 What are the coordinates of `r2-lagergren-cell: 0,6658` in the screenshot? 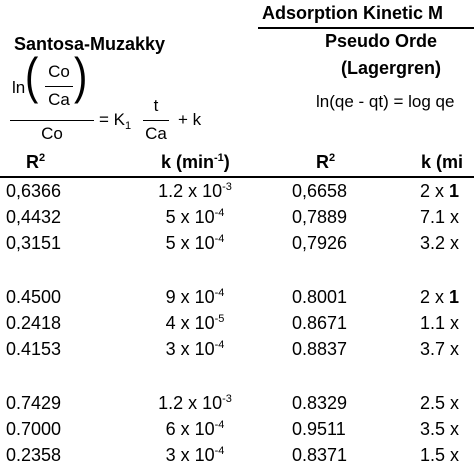 It's located at (320, 191).